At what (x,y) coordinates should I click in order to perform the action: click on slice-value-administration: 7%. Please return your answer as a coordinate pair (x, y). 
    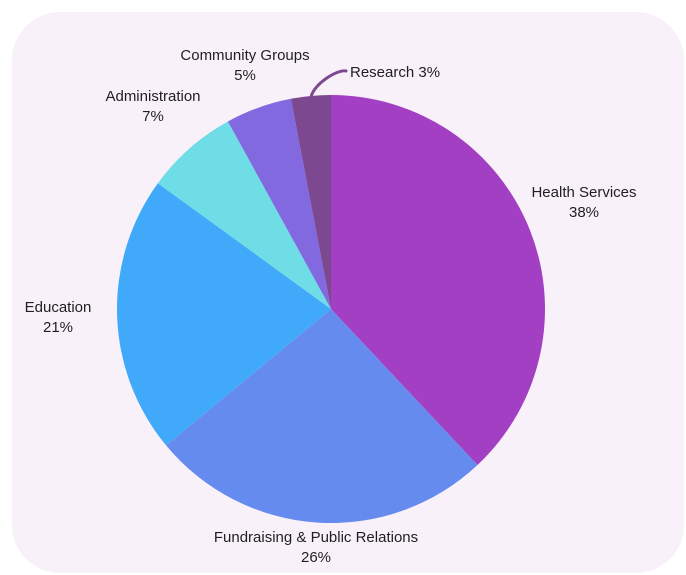
    Looking at the image, I should click on (153, 116).